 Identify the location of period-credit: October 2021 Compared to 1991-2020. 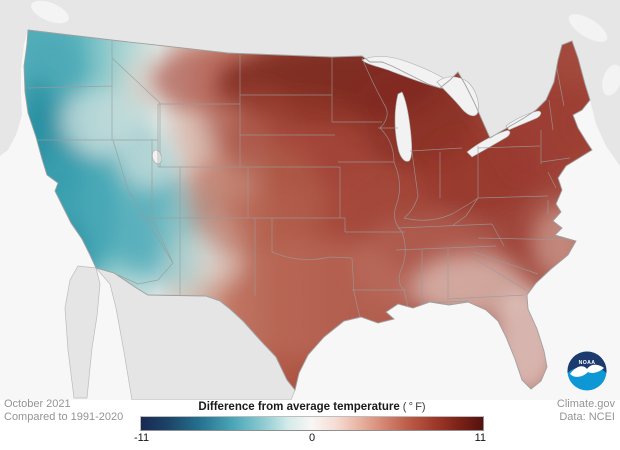
(63, 411).